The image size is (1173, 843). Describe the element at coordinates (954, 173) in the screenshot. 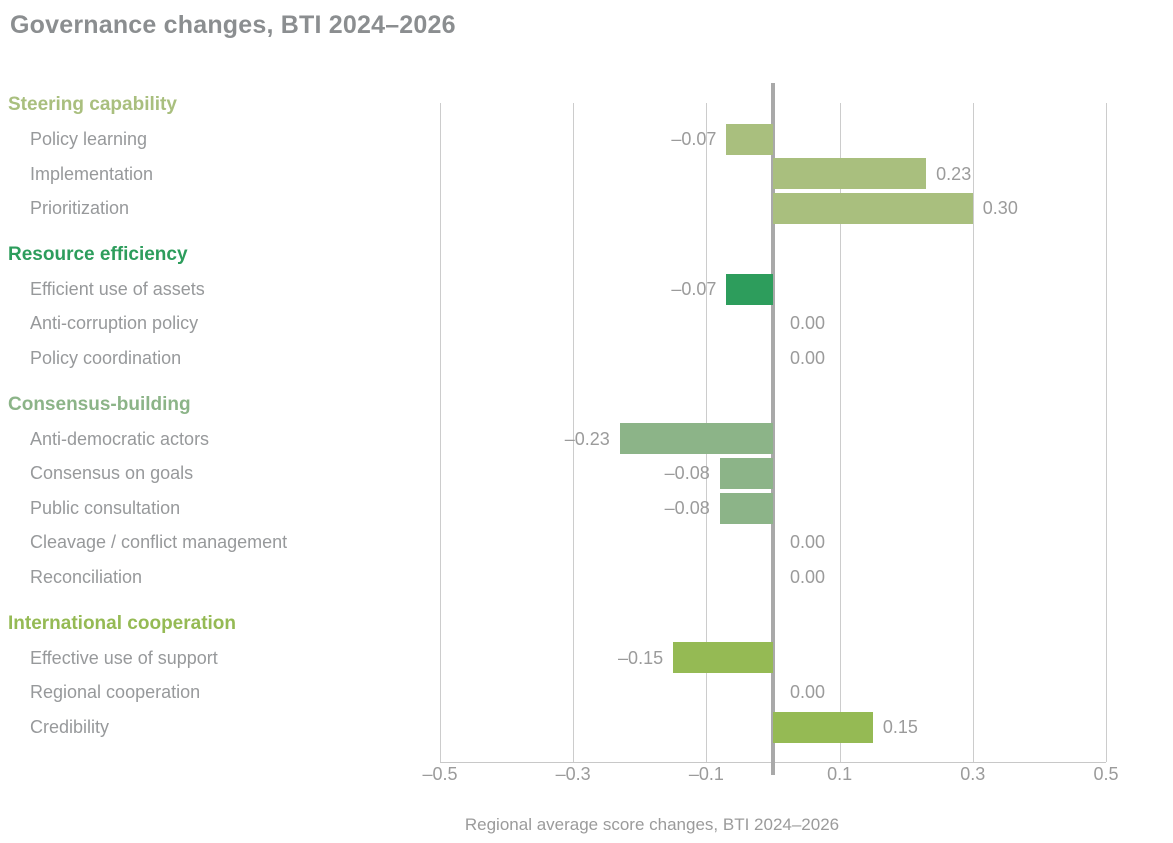

I see `value-label: 0.23` at that location.